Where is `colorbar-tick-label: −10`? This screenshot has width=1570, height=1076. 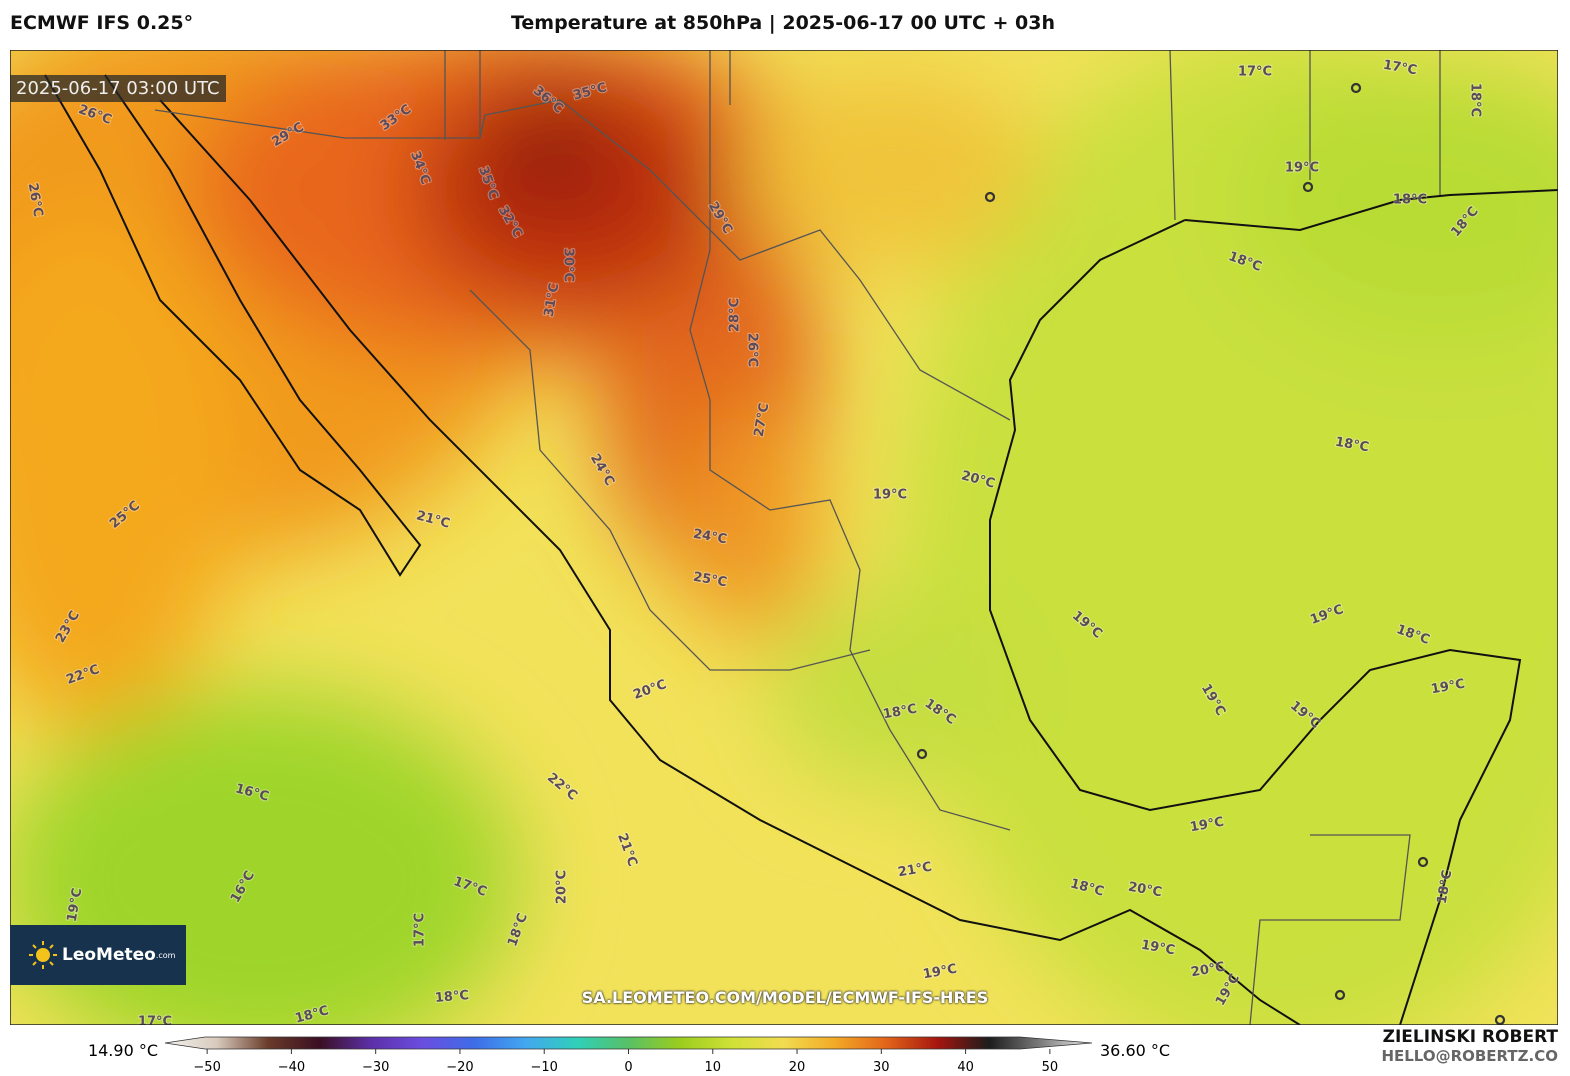 colorbar-tick-label: −10 is located at coordinates (544, 1067).